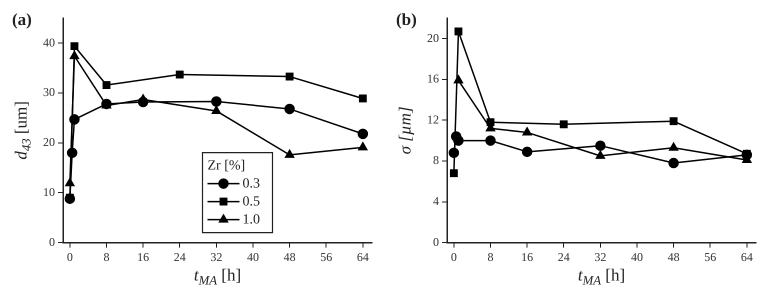  I want to click on y-tick-label: 10, so click(49, 191).